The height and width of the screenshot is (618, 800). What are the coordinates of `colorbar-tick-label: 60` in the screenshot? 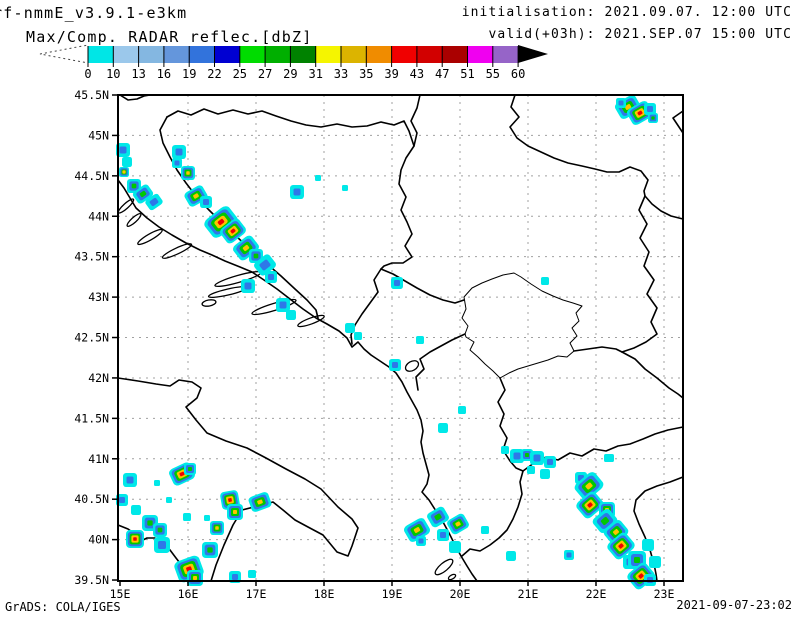 It's located at (518, 74).